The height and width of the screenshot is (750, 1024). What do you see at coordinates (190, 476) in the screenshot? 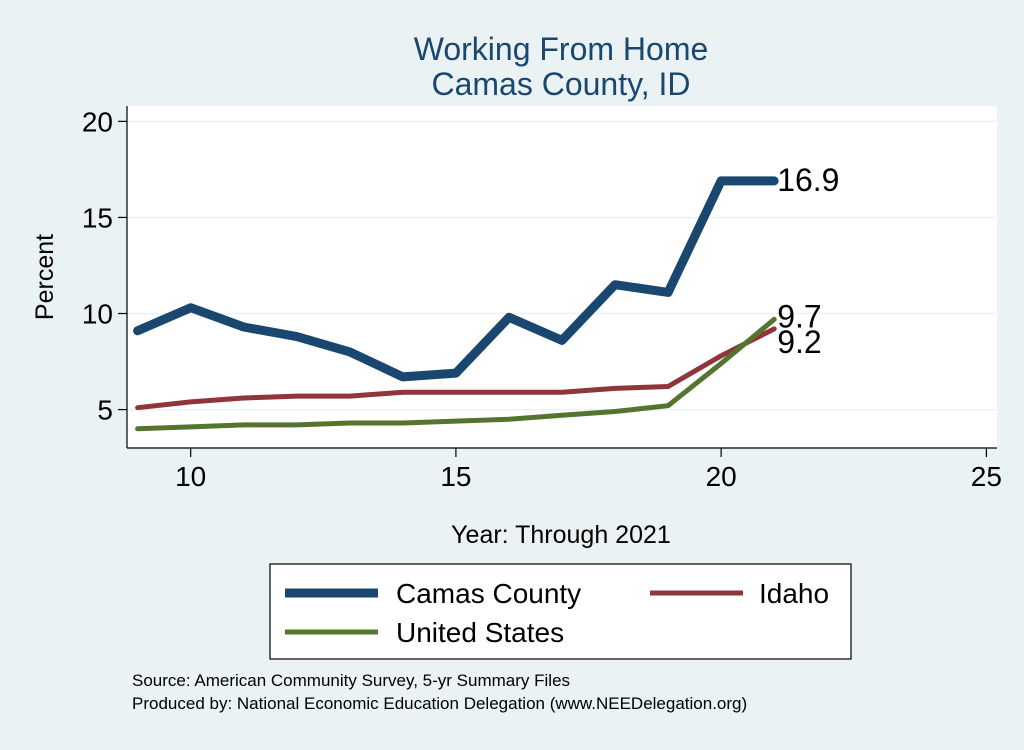
I see `x-tick-label-10: 10` at bounding box center [190, 476].